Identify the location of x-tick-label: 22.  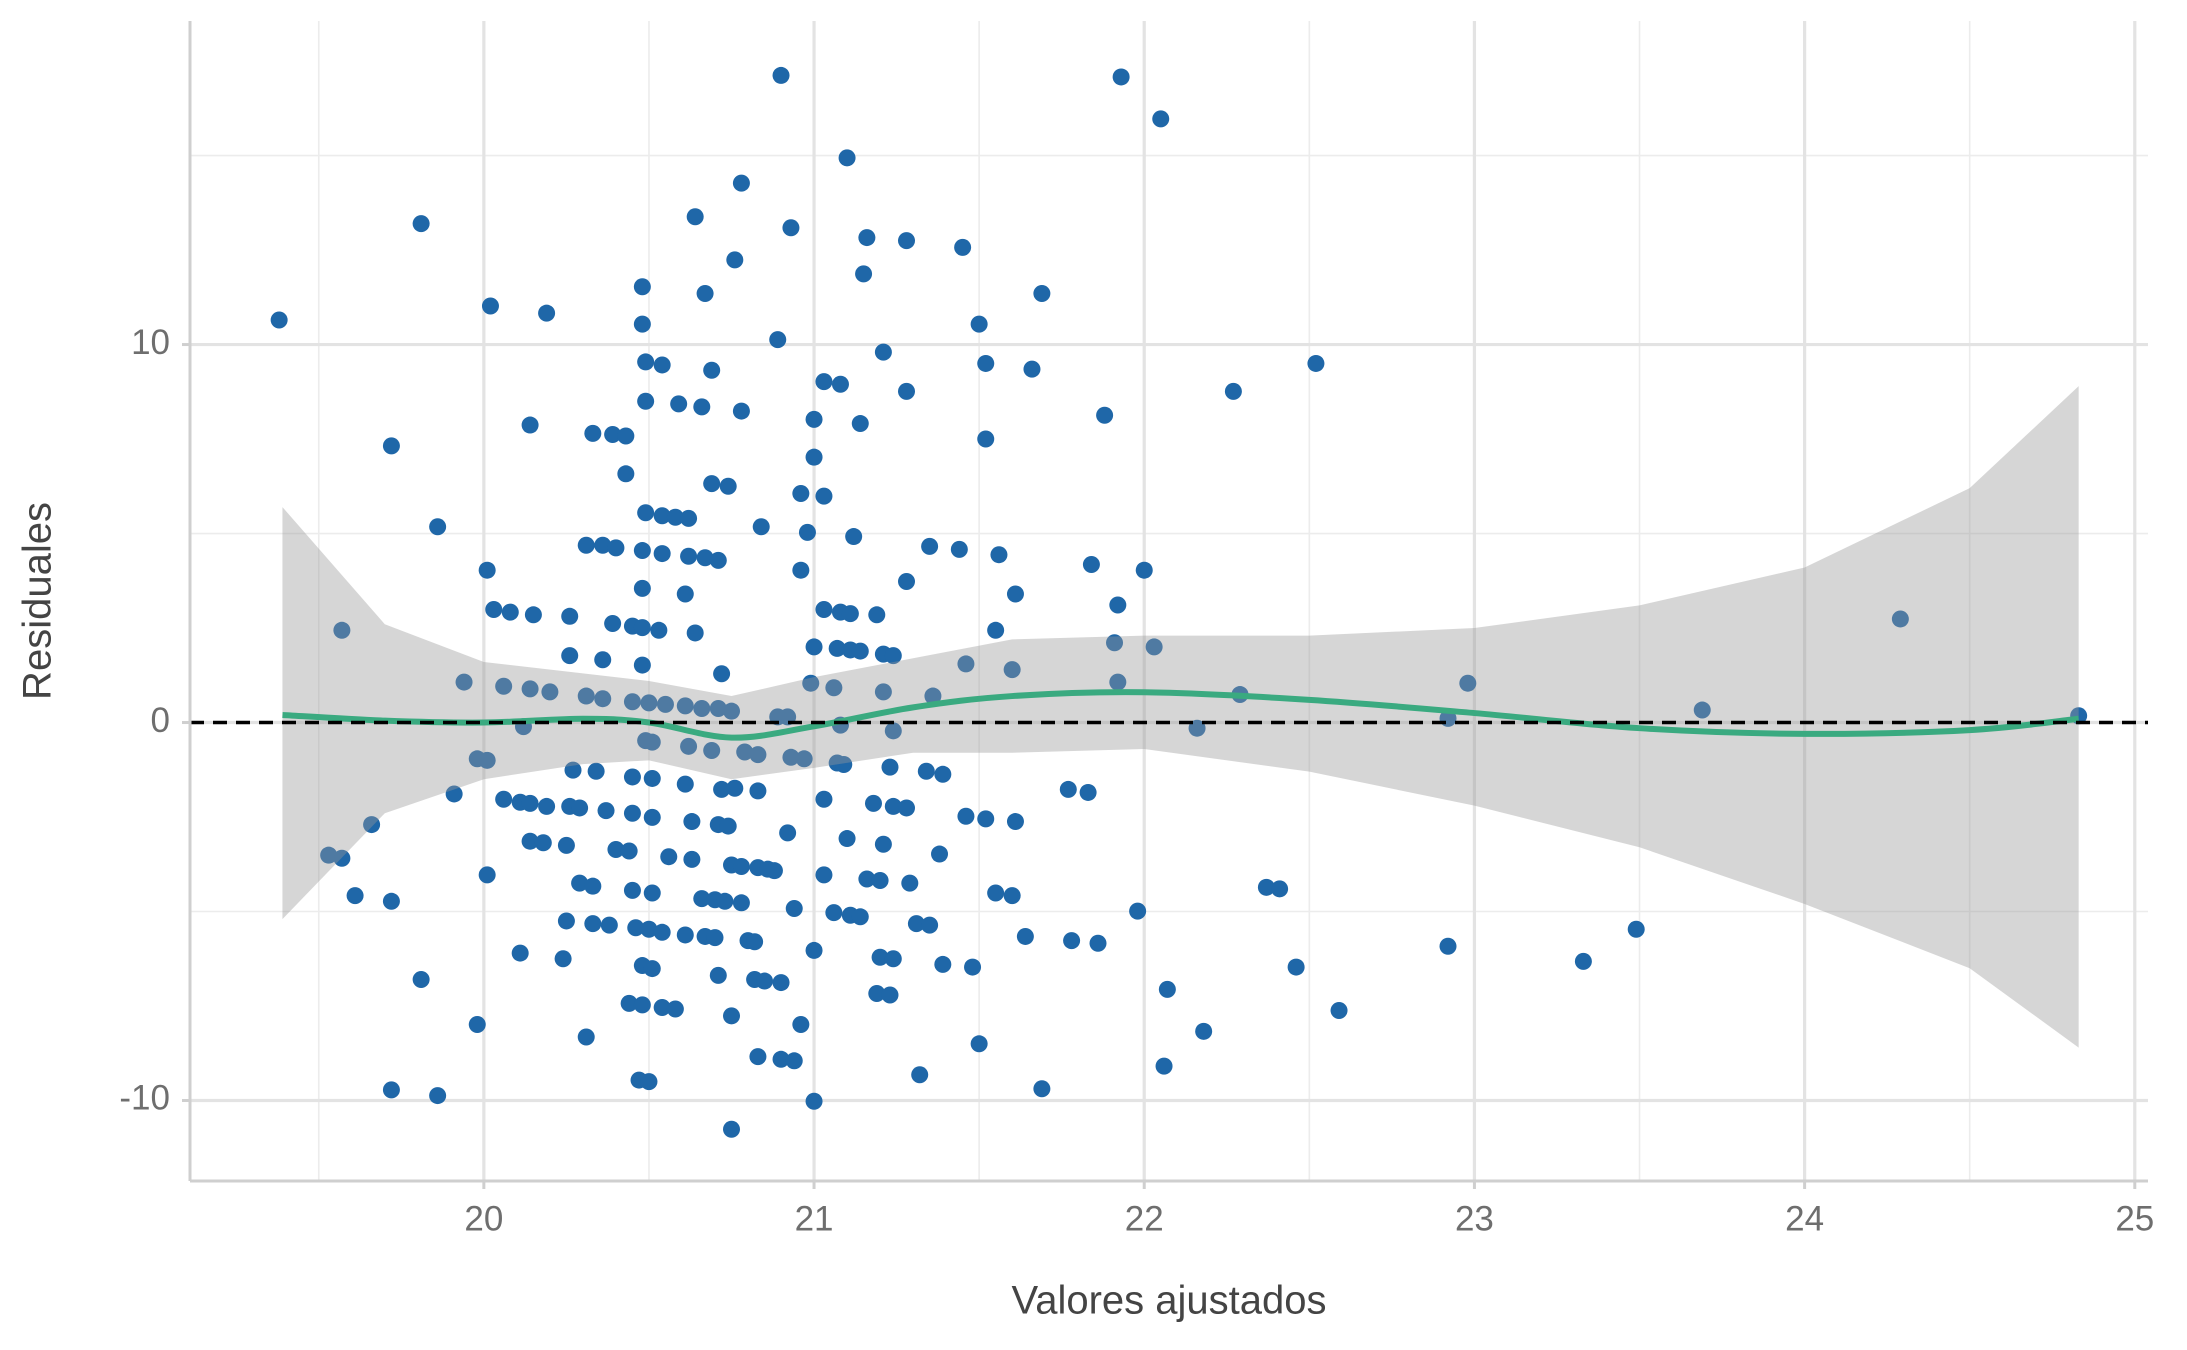
(1144, 1218).